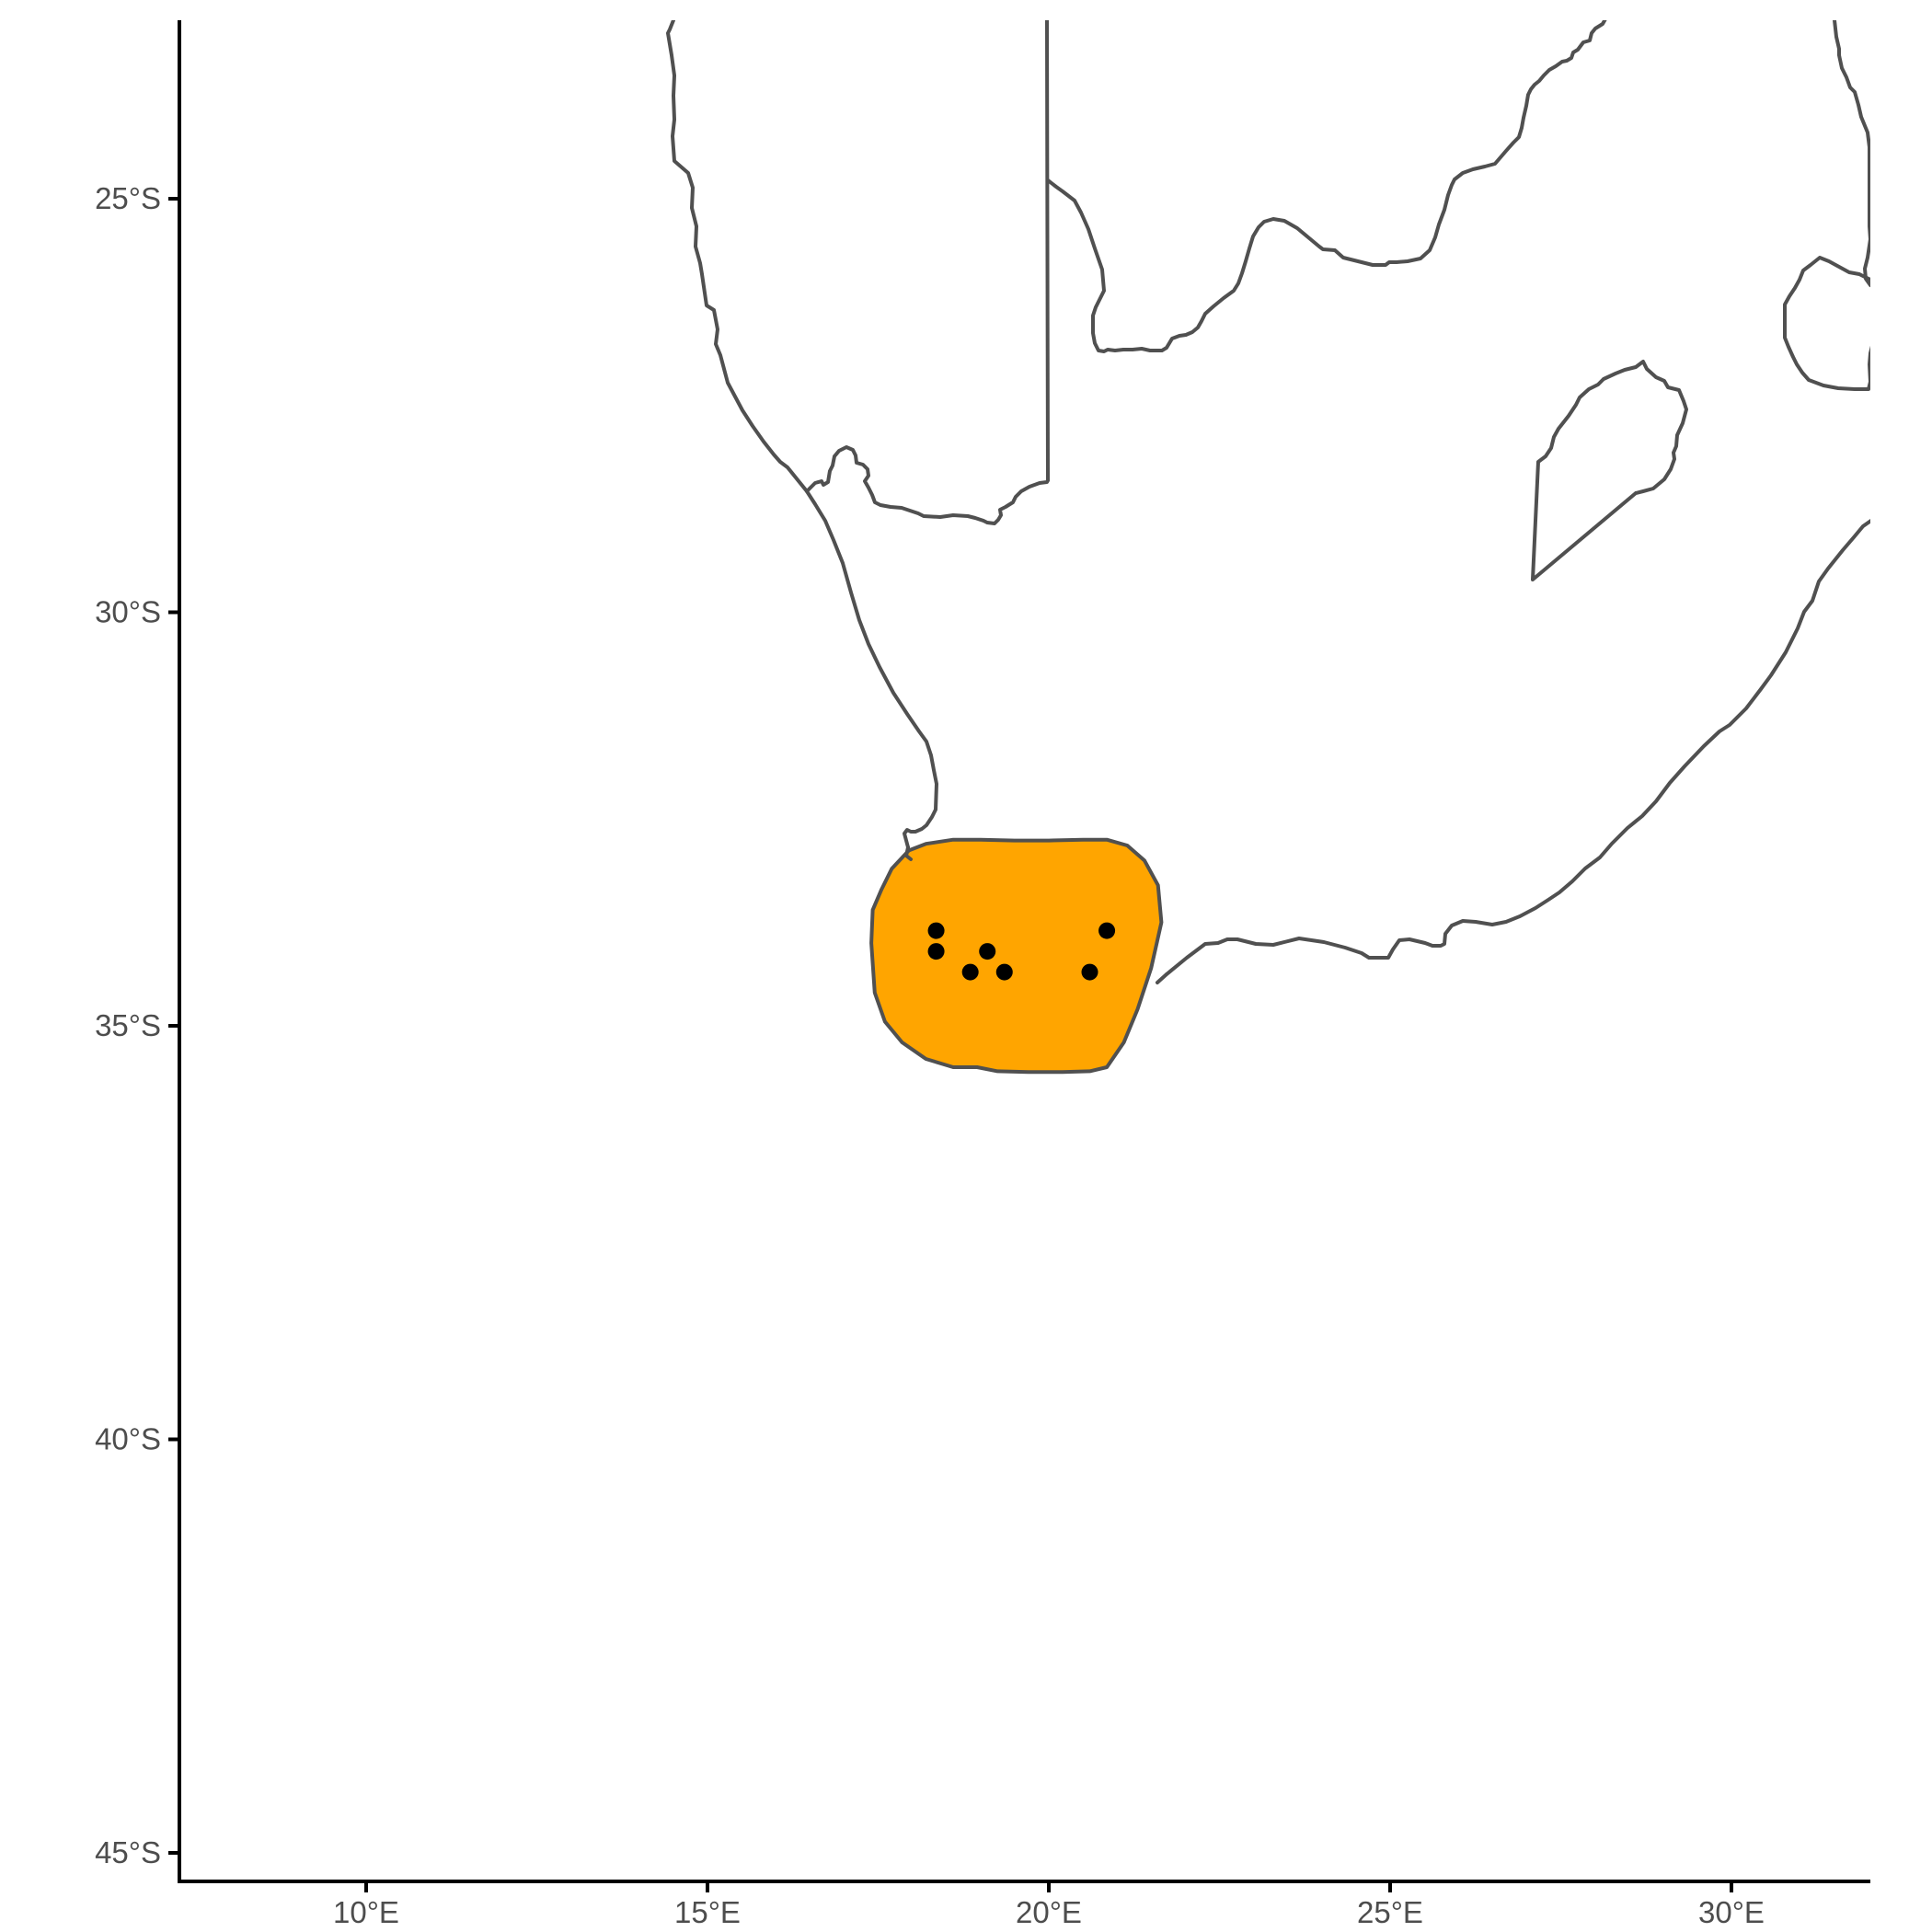 This screenshot has width=1932, height=1932. I want to click on y-tick-label: 35°S, so click(128, 1025).